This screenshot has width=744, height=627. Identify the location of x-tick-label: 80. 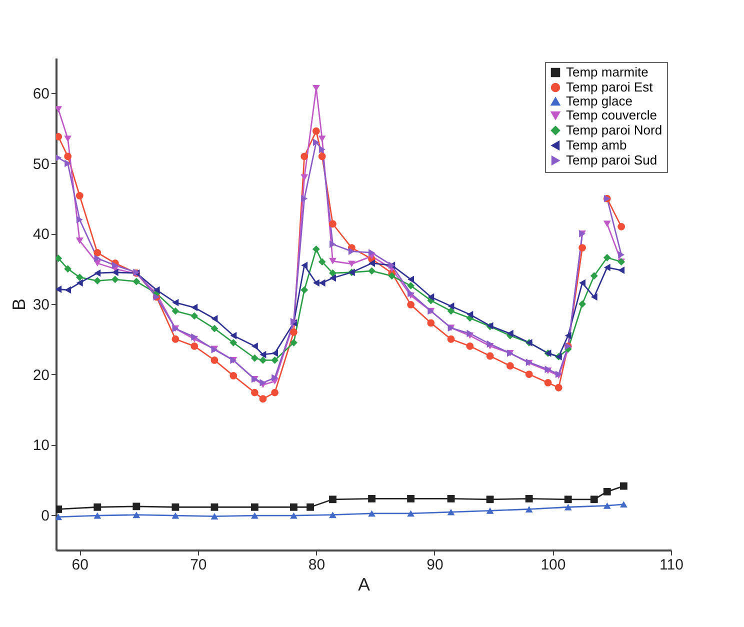
(317, 565).